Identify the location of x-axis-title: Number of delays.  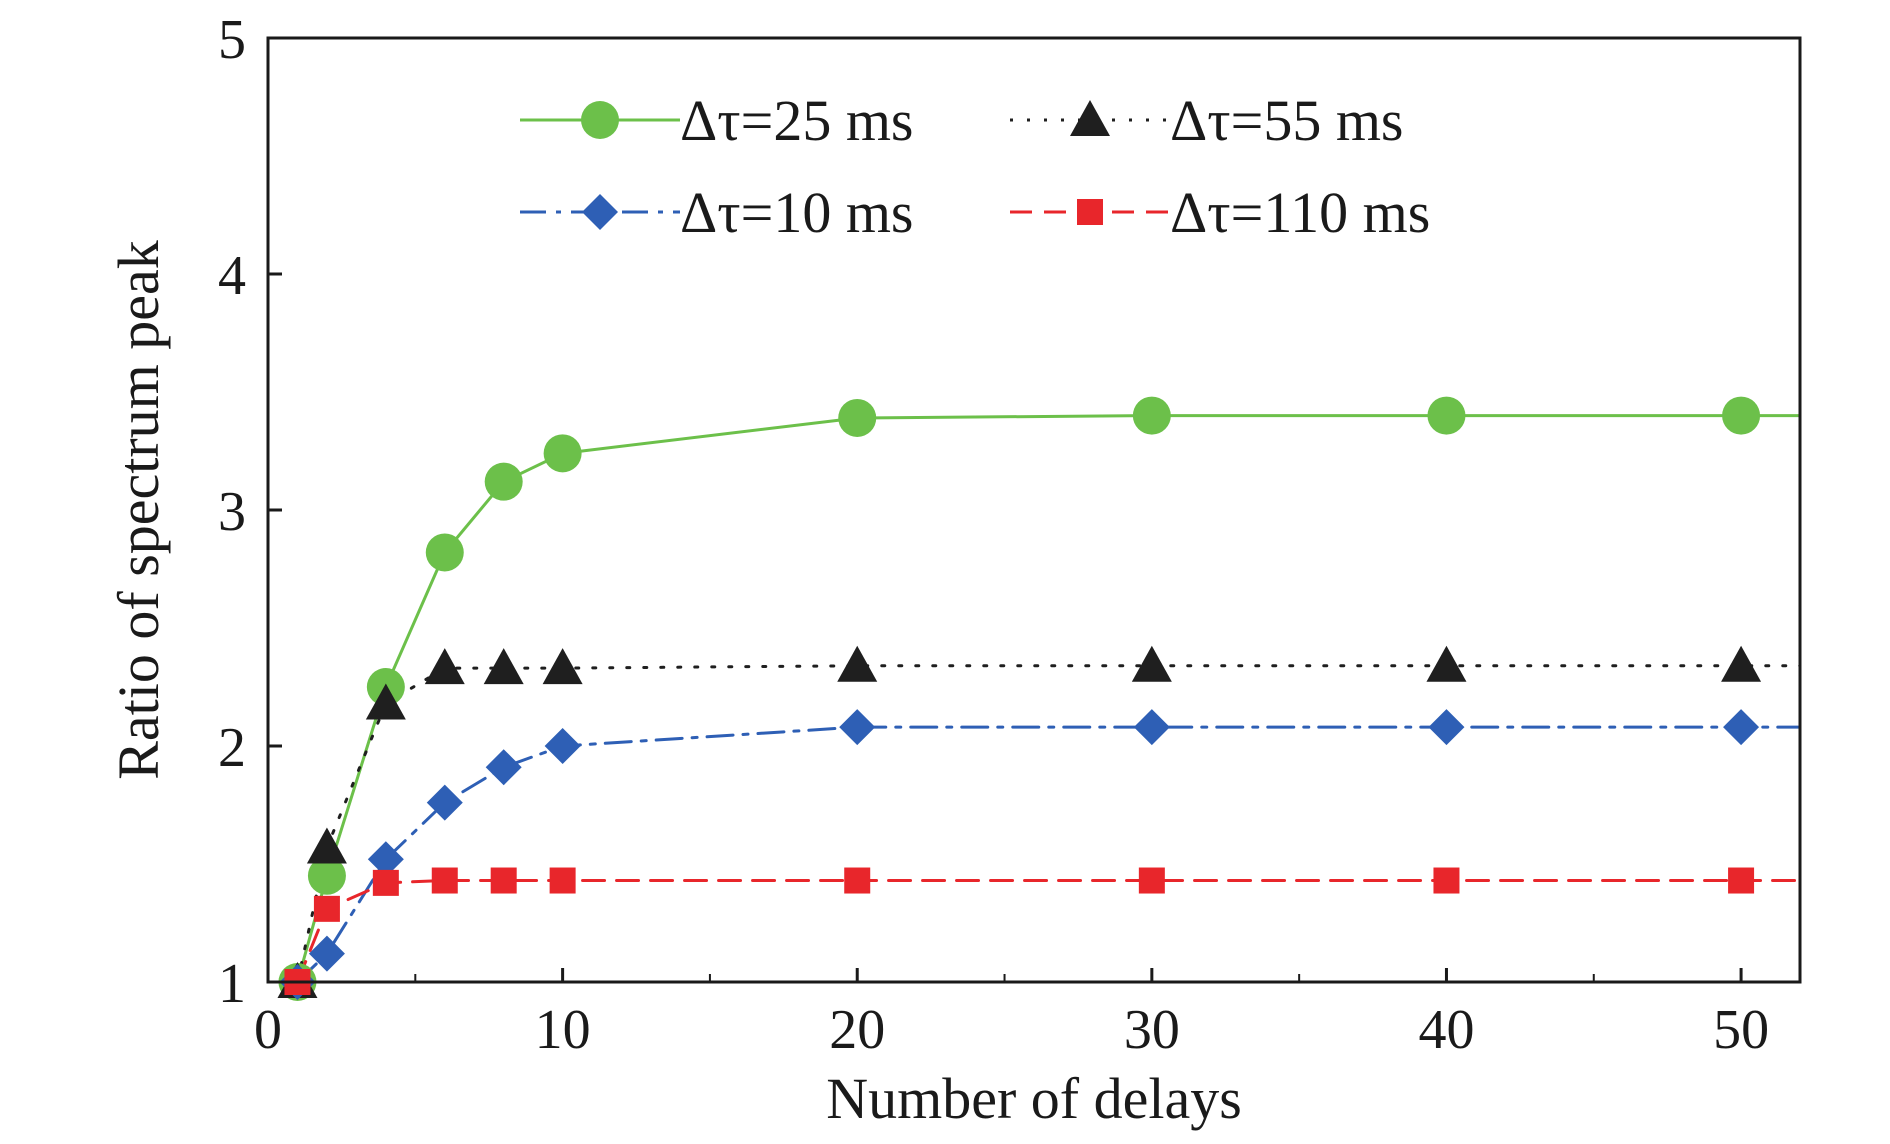
(1034, 1098).